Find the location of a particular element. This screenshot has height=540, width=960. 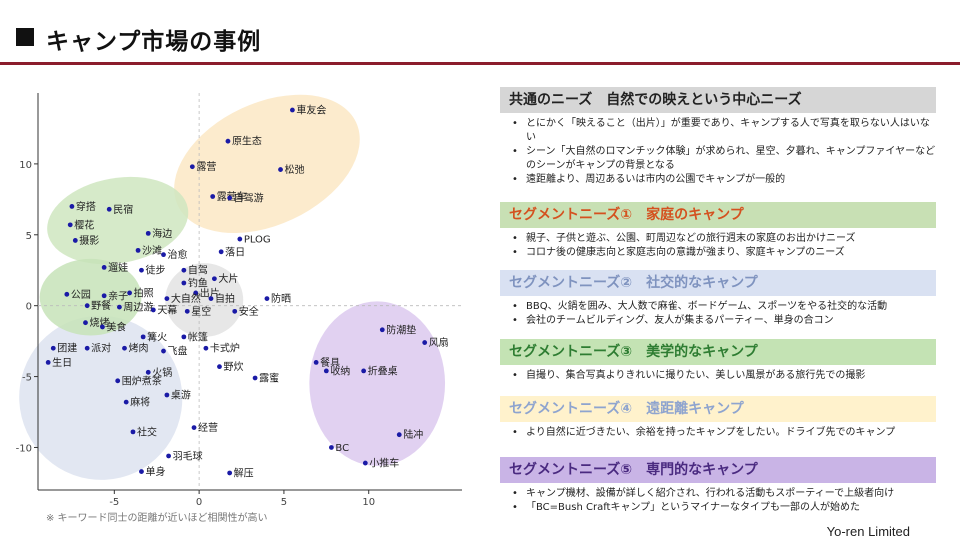

keyword-point: 帐篷 is located at coordinates (194, 336).